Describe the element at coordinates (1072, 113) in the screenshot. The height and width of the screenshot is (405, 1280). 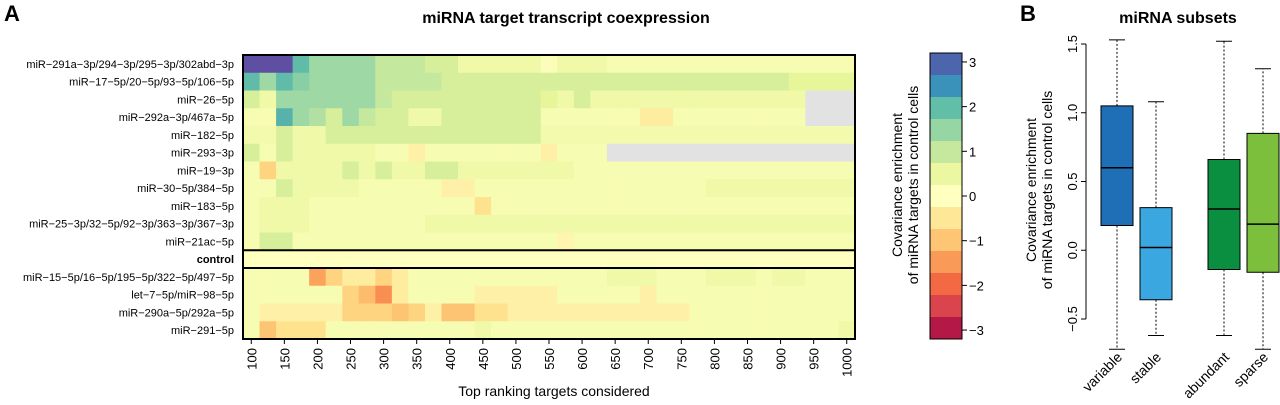
I see `y-tick-label: 1.0` at that location.